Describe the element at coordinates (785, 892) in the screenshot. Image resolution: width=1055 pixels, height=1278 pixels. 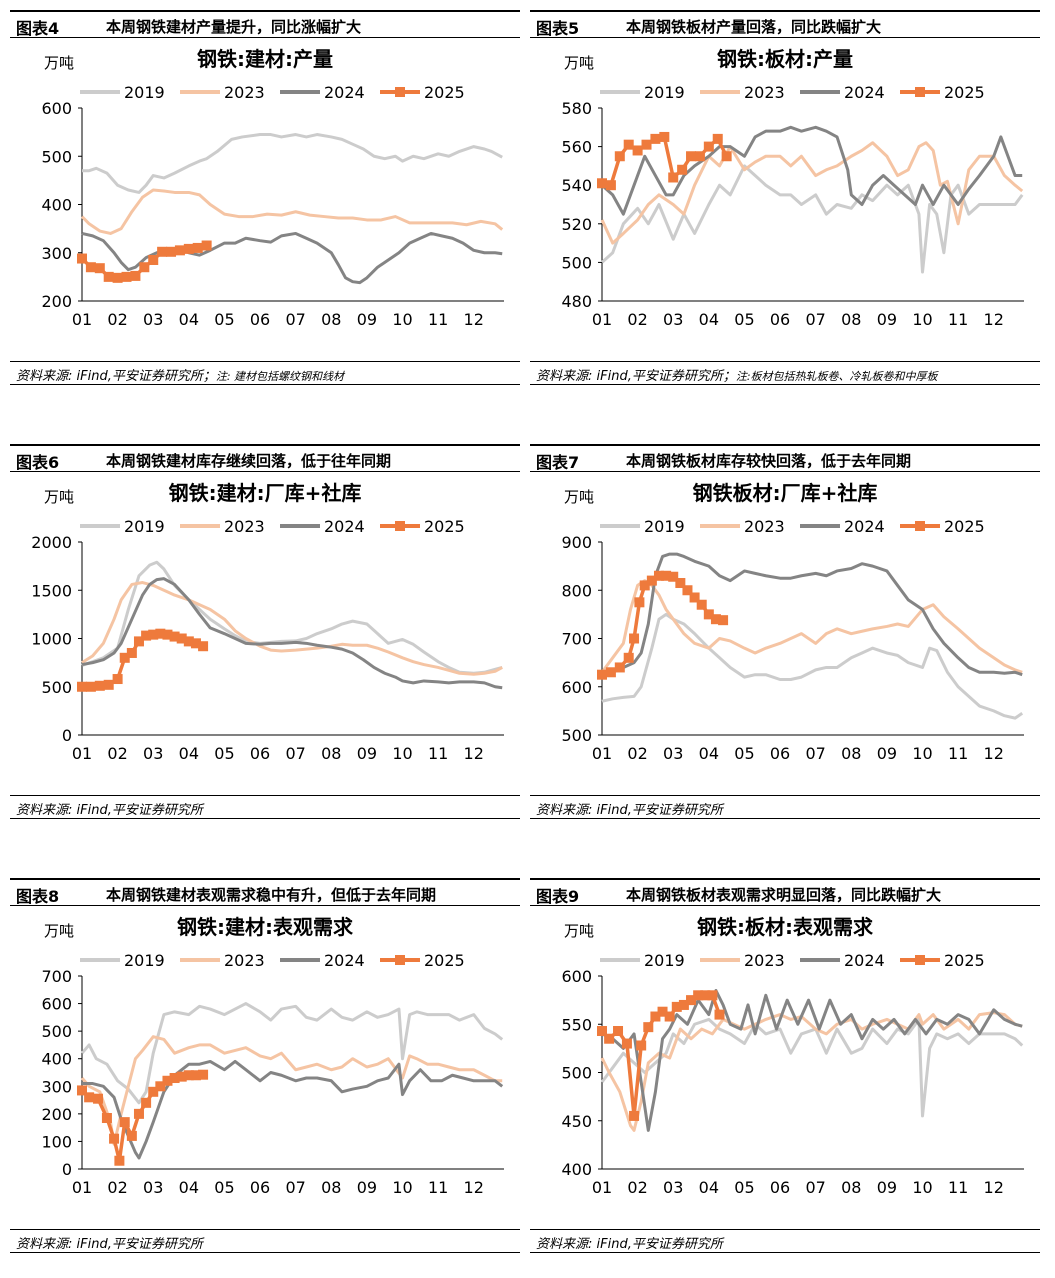
I see `panel-header: 图表9 本周钢铁板材表观需求明显回落，同比跌幅扩大` at that location.